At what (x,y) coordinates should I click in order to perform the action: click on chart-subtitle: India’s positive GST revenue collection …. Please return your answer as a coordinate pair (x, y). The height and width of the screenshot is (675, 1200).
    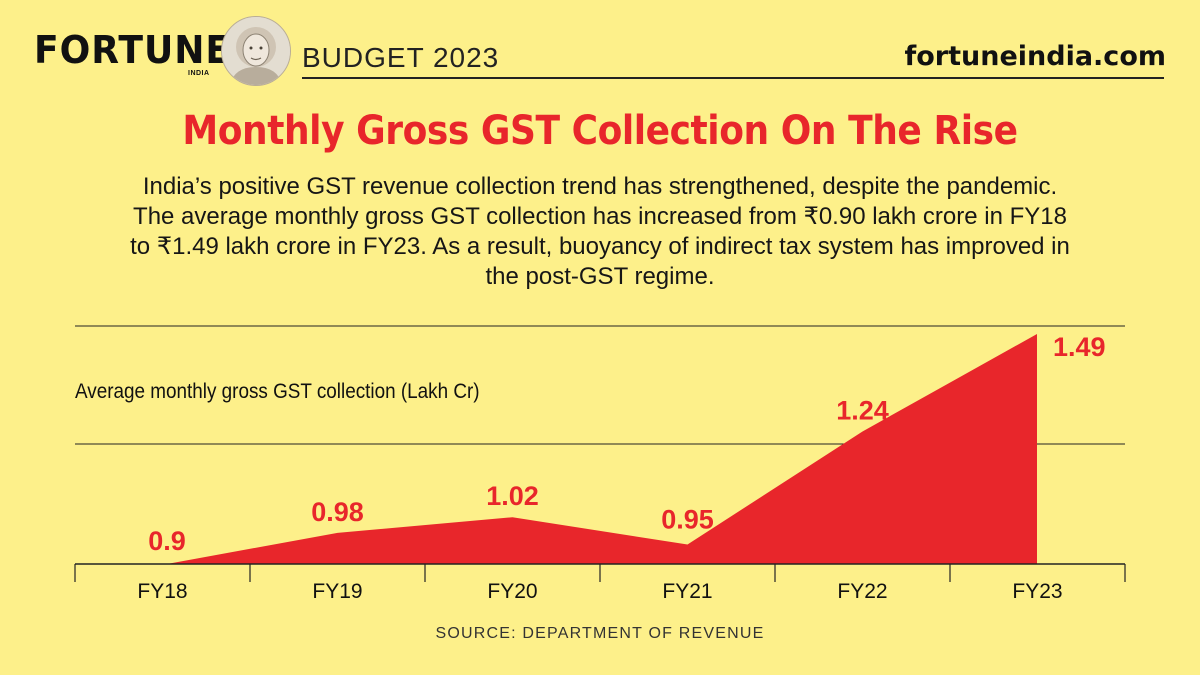
    Looking at the image, I should click on (600, 231).